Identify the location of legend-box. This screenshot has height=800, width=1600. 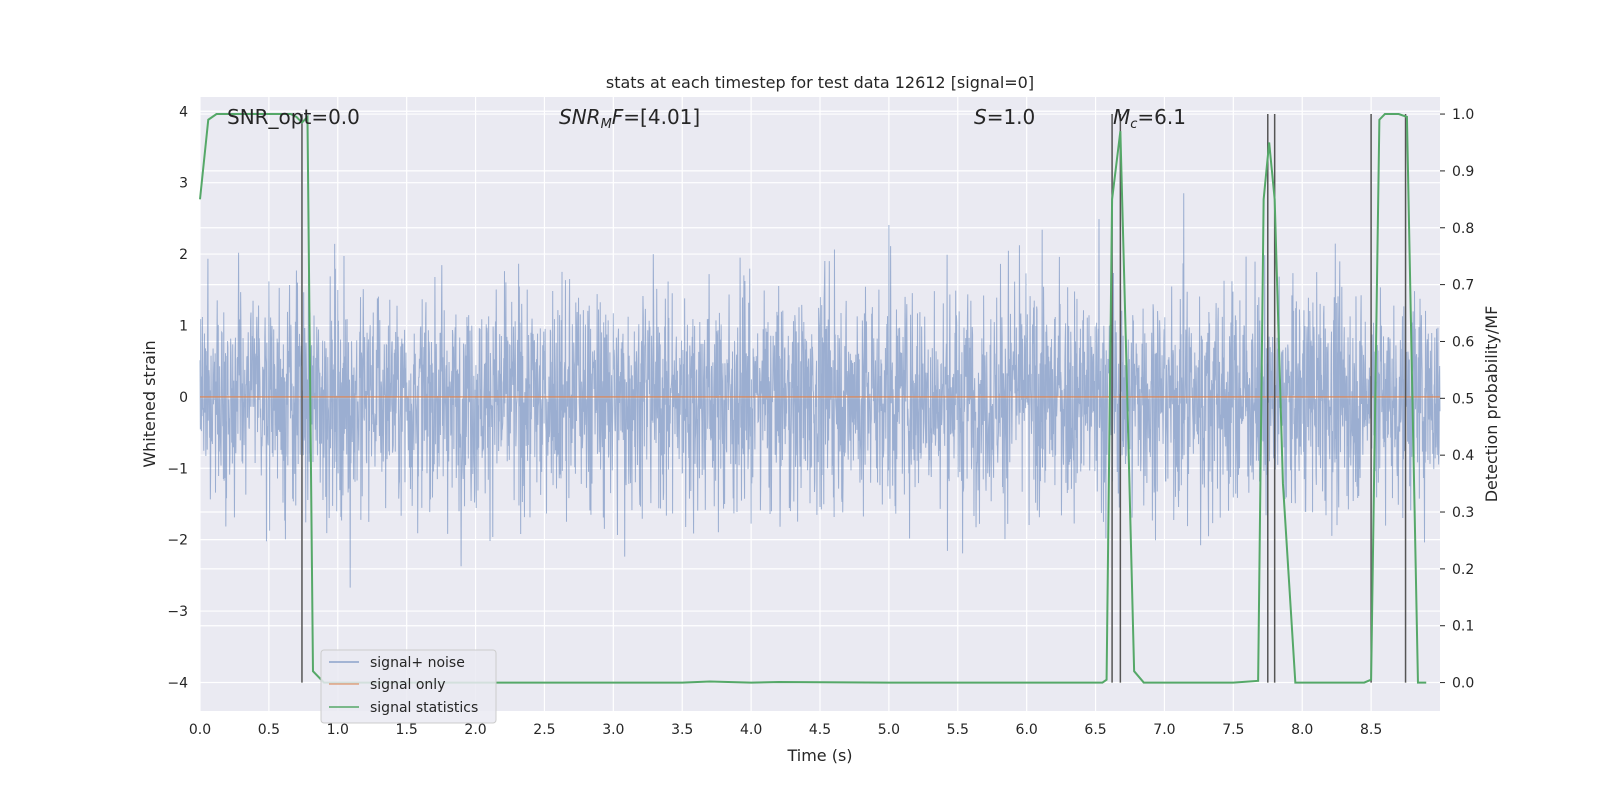
(408, 686).